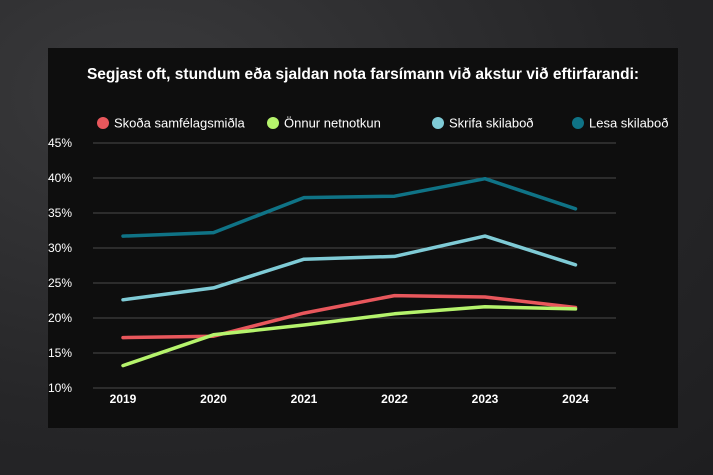 The width and height of the screenshot is (713, 475). Describe the element at coordinates (213, 399) in the screenshot. I see `x-tick-label: 2020` at that location.